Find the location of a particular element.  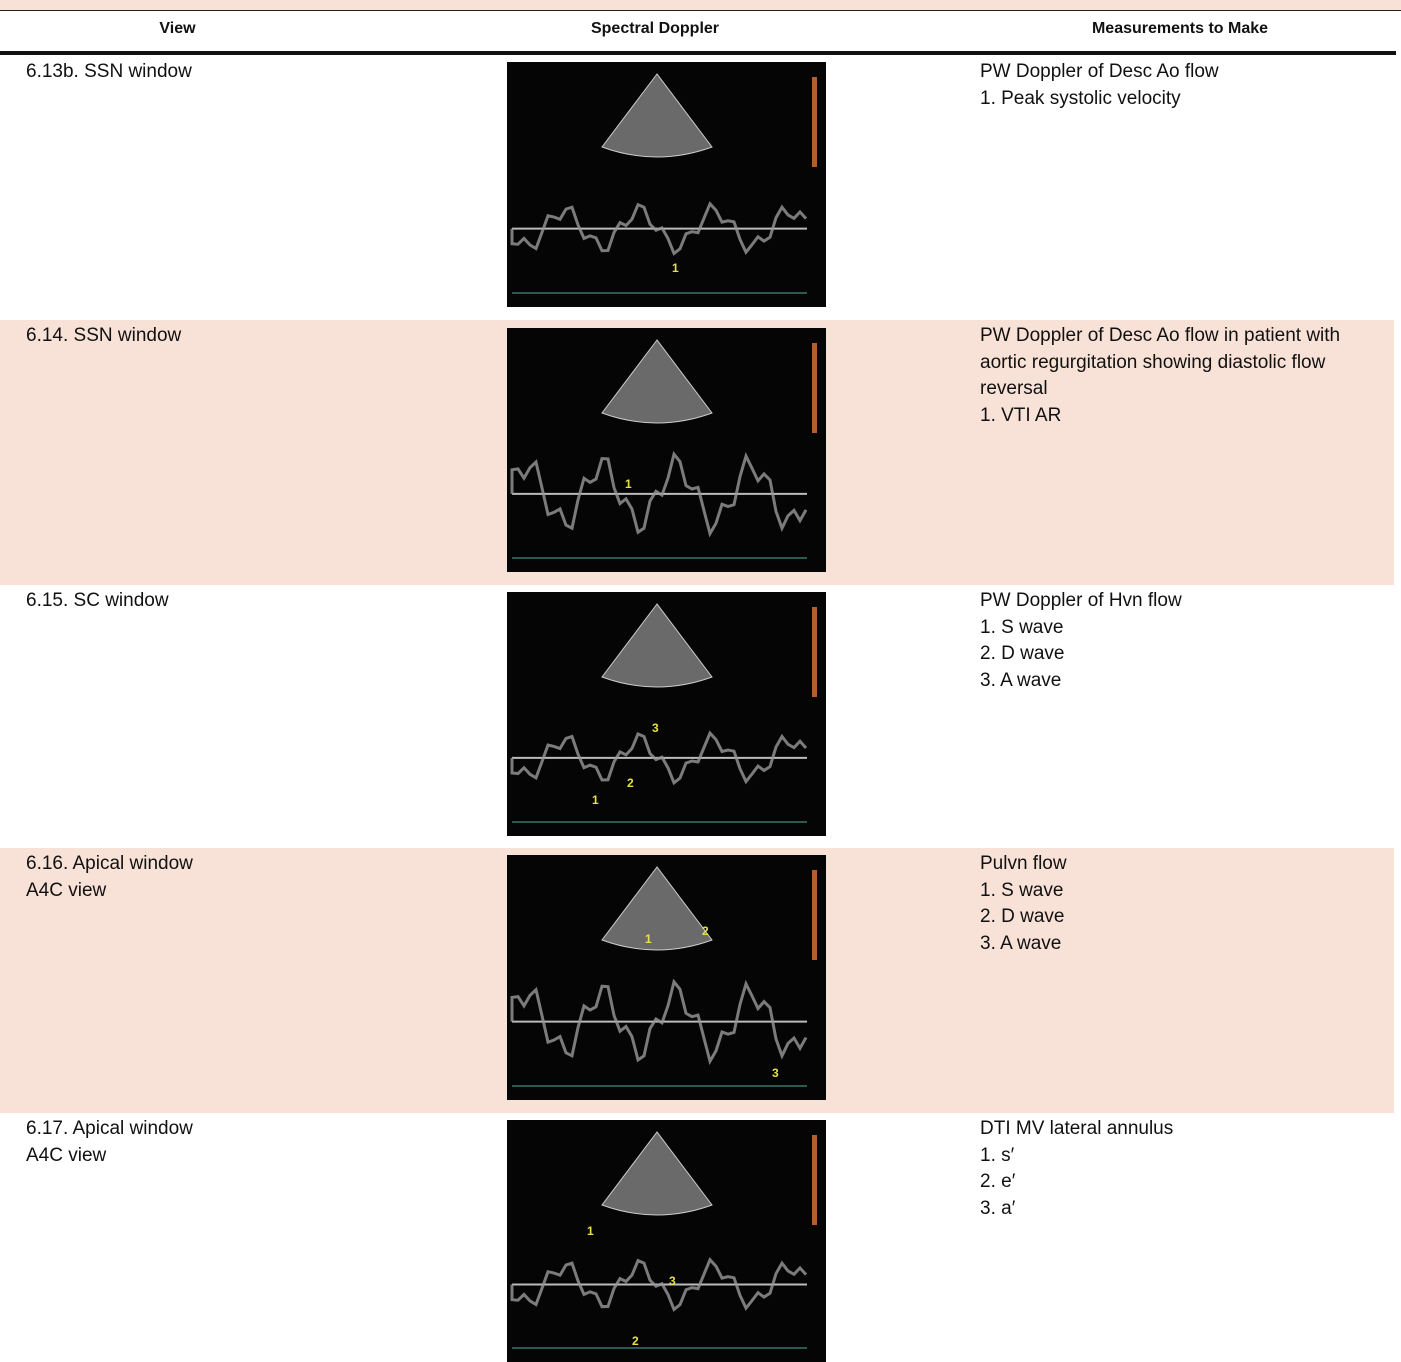

view-cell: 6.16. Apical window A4C view is located at coordinates (109, 877).